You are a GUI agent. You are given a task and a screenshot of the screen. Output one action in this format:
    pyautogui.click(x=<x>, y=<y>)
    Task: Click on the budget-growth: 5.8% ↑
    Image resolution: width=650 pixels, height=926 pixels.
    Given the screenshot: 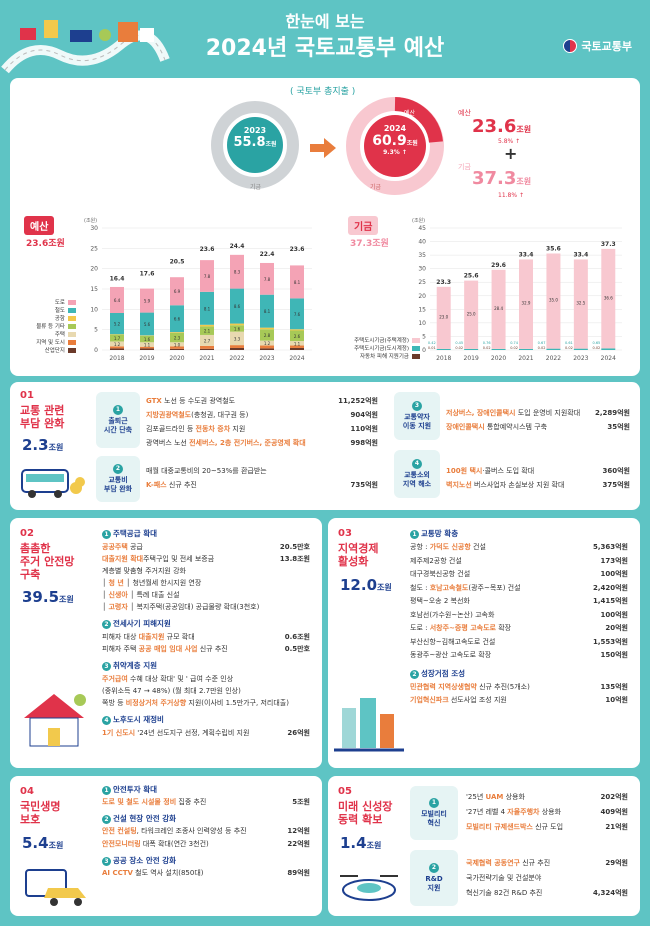 What is the action you would take?
    pyautogui.click(x=509, y=141)
    